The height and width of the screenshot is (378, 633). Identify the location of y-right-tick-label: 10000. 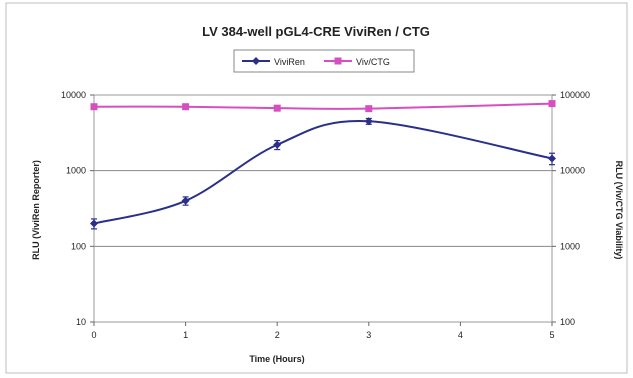
(572, 171).